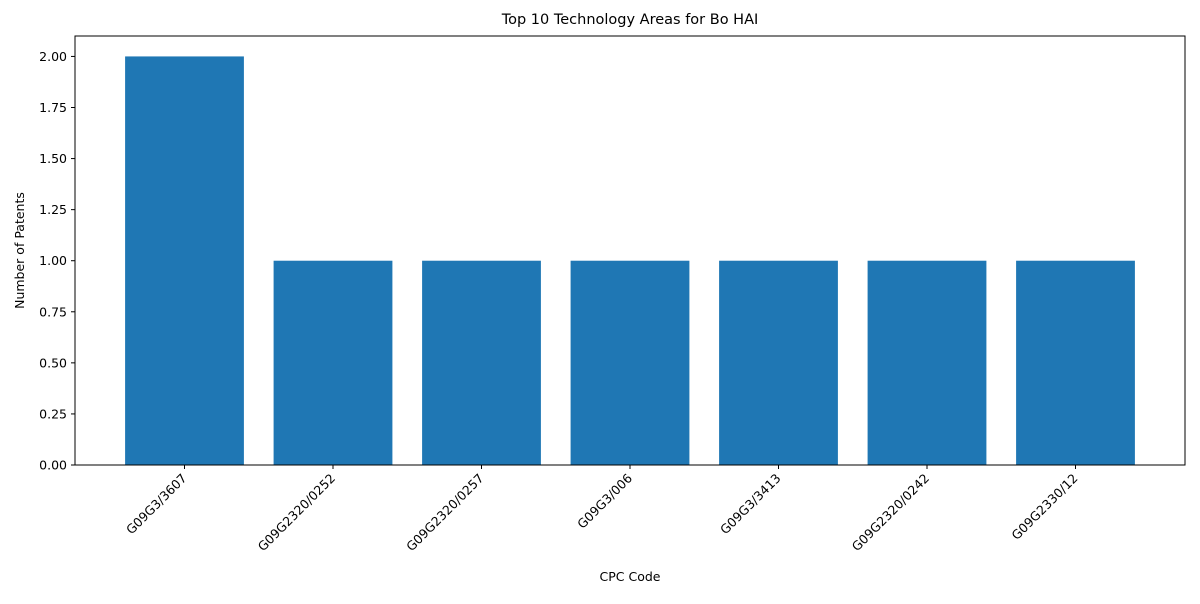 The height and width of the screenshot is (604, 1200). Describe the element at coordinates (445, 513) in the screenshot. I see `x-tick-label: G09G2320/0257` at that location.